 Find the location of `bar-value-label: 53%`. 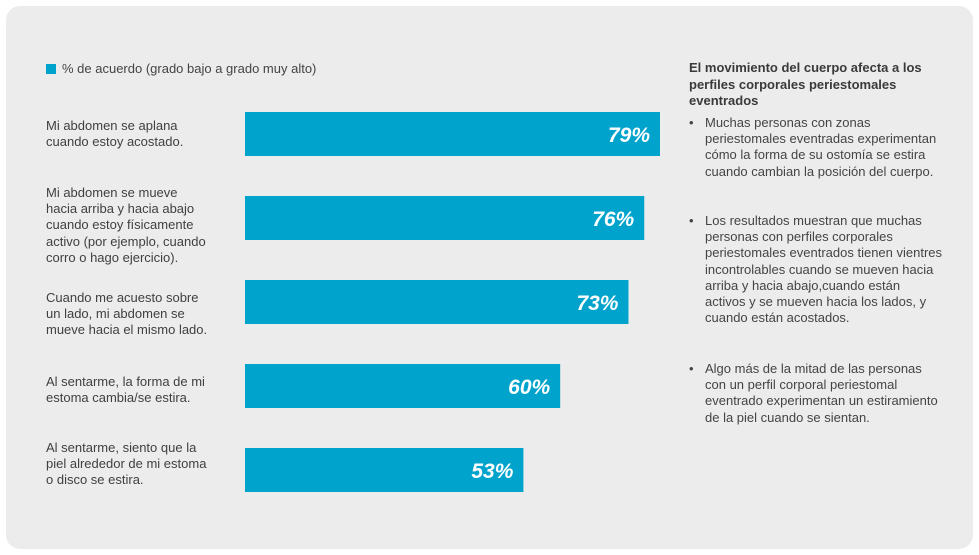

bar-value-label: 53% is located at coordinates (492, 471).